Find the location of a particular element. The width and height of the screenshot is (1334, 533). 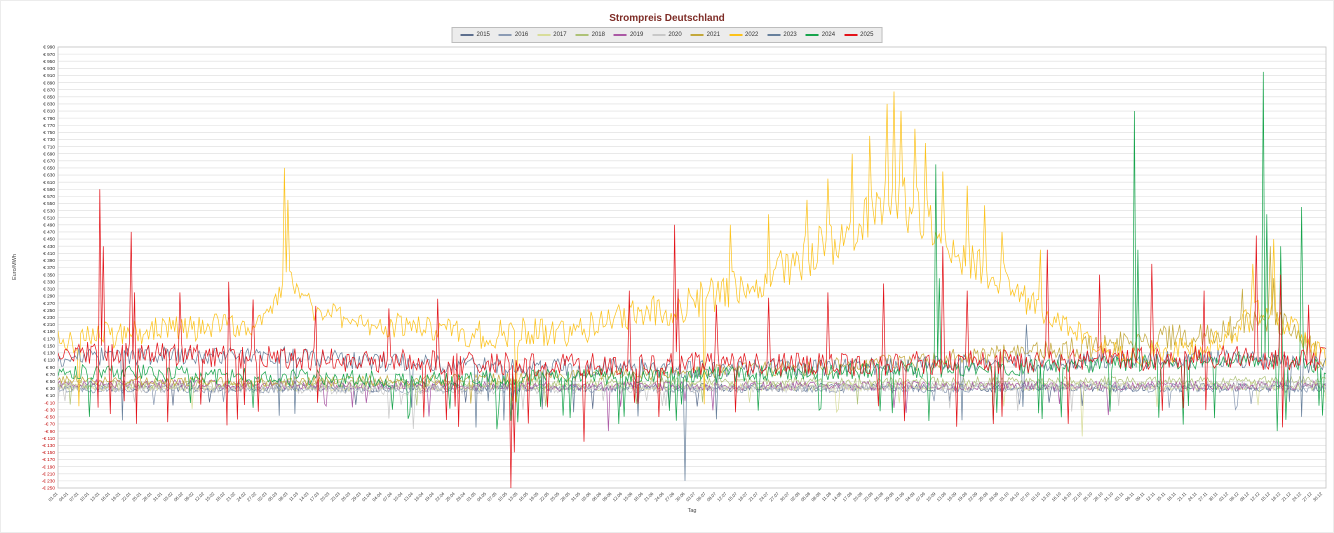

x-tick-label: 19.09 is located at coordinates (963, 497).